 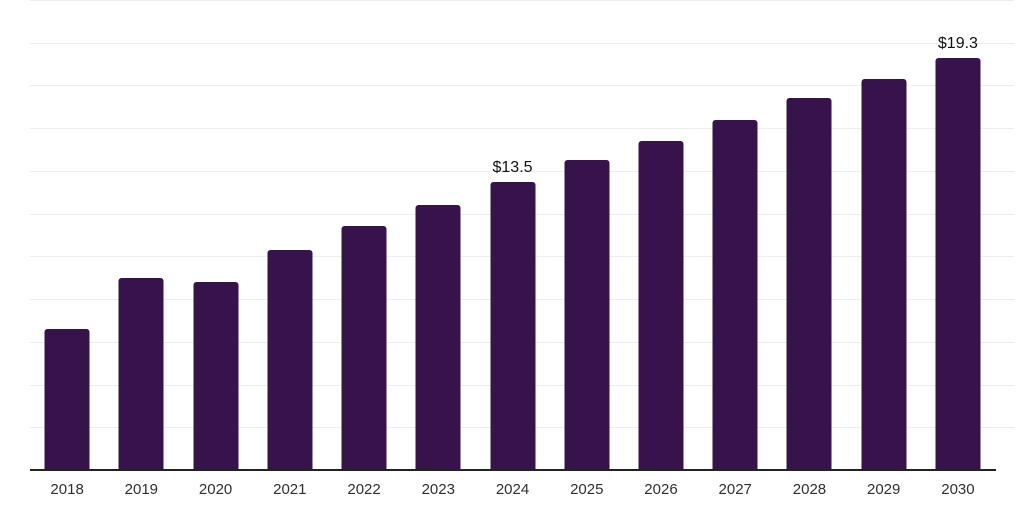 What do you see at coordinates (364, 489) in the screenshot?
I see `x-tick-label-2022: 2022` at bounding box center [364, 489].